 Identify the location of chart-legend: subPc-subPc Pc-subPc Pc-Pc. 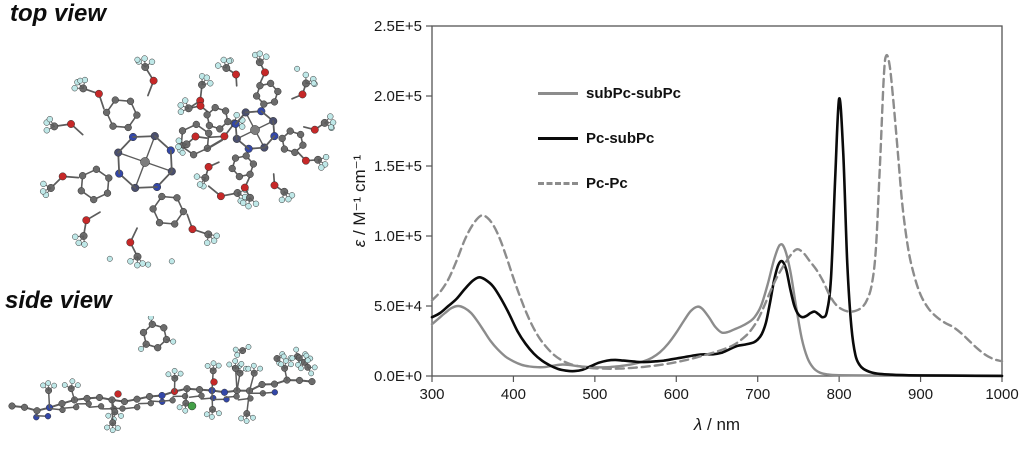
(609, 138).